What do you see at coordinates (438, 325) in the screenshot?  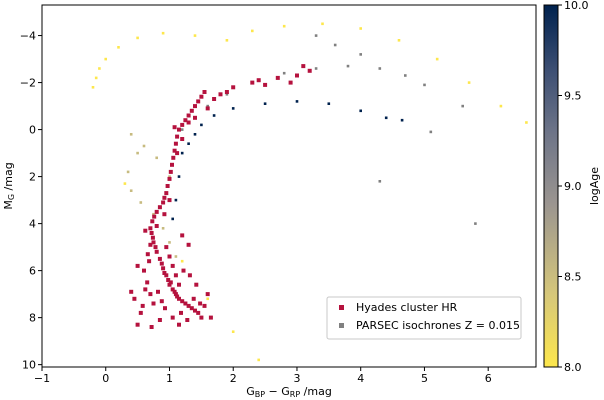 I see `legend-label-parsec: PARSEC isochrones Z = 0.015` at bounding box center [438, 325].